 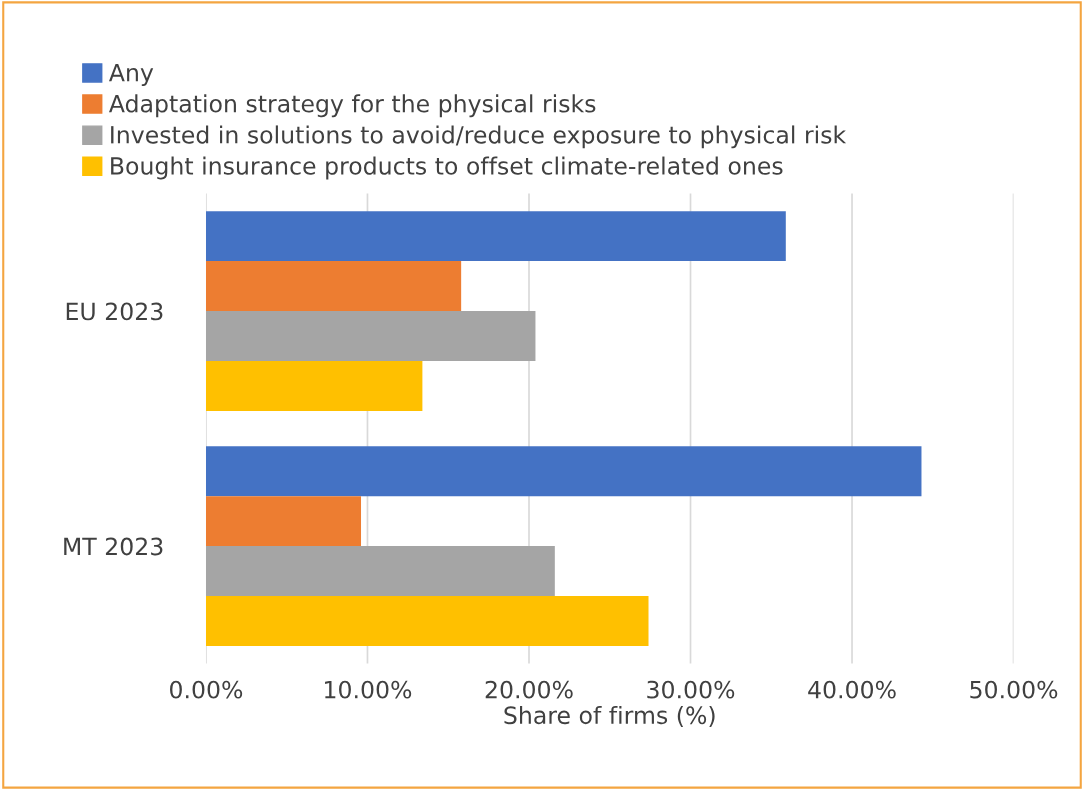 What do you see at coordinates (691, 689) in the screenshot?
I see `x-tick-label: 30.00%` at bounding box center [691, 689].